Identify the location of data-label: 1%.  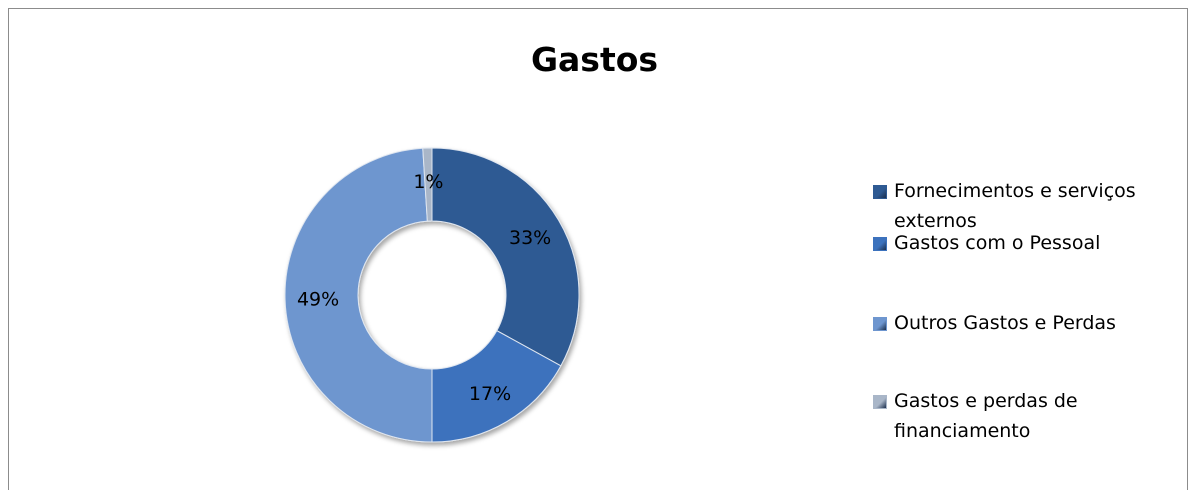
(428, 182).